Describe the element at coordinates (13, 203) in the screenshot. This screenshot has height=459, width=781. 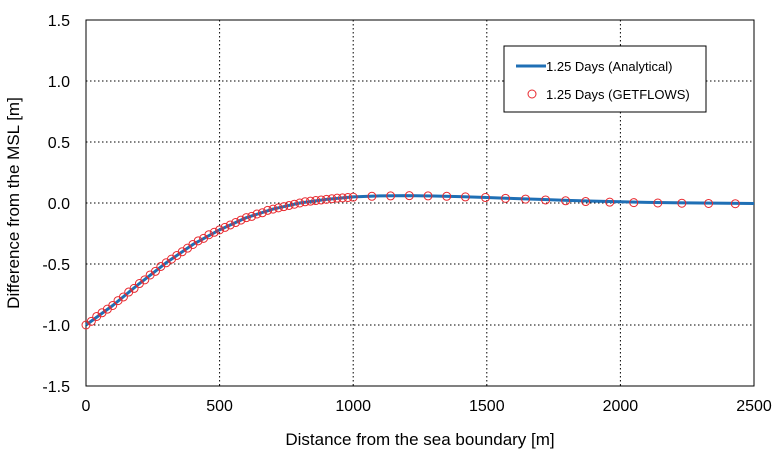
I see `y-axis-title: Difference from the MSL [m]` at that location.